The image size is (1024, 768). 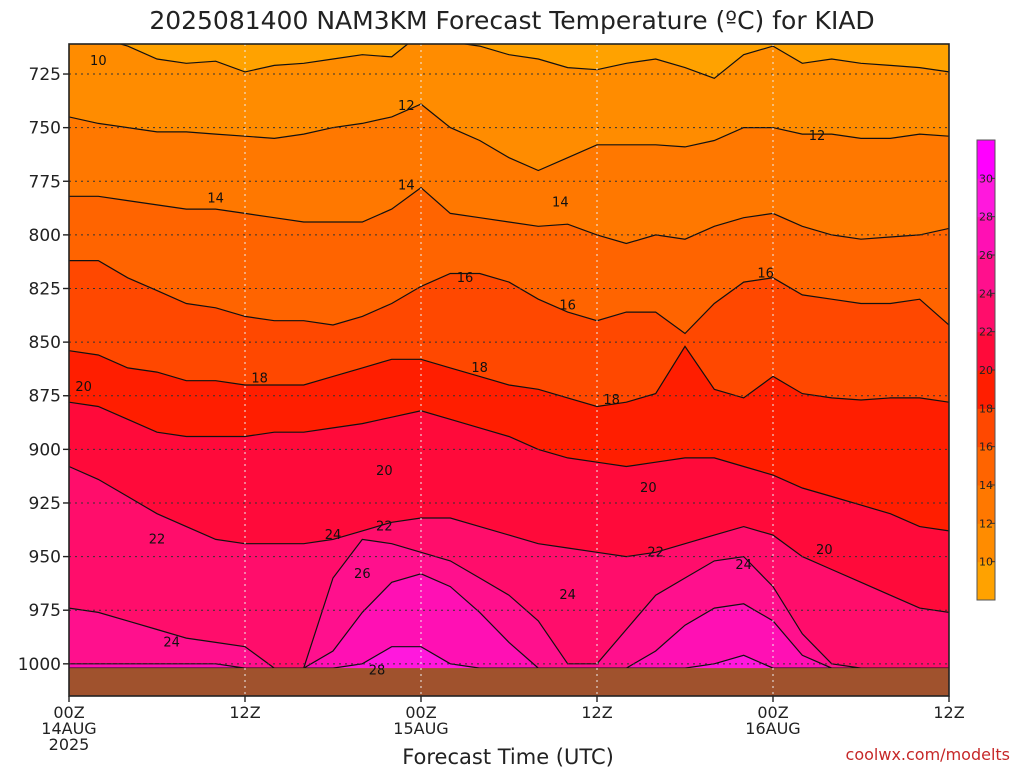 I want to click on isotherm-label: 28, so click(x=377, y=670).